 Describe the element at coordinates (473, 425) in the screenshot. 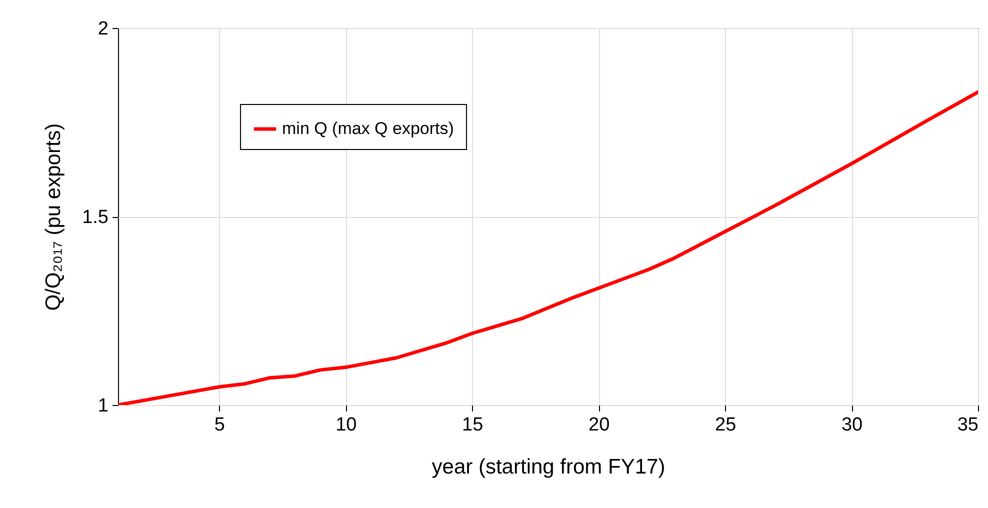

I see `x-tick-label: 15` at that location.